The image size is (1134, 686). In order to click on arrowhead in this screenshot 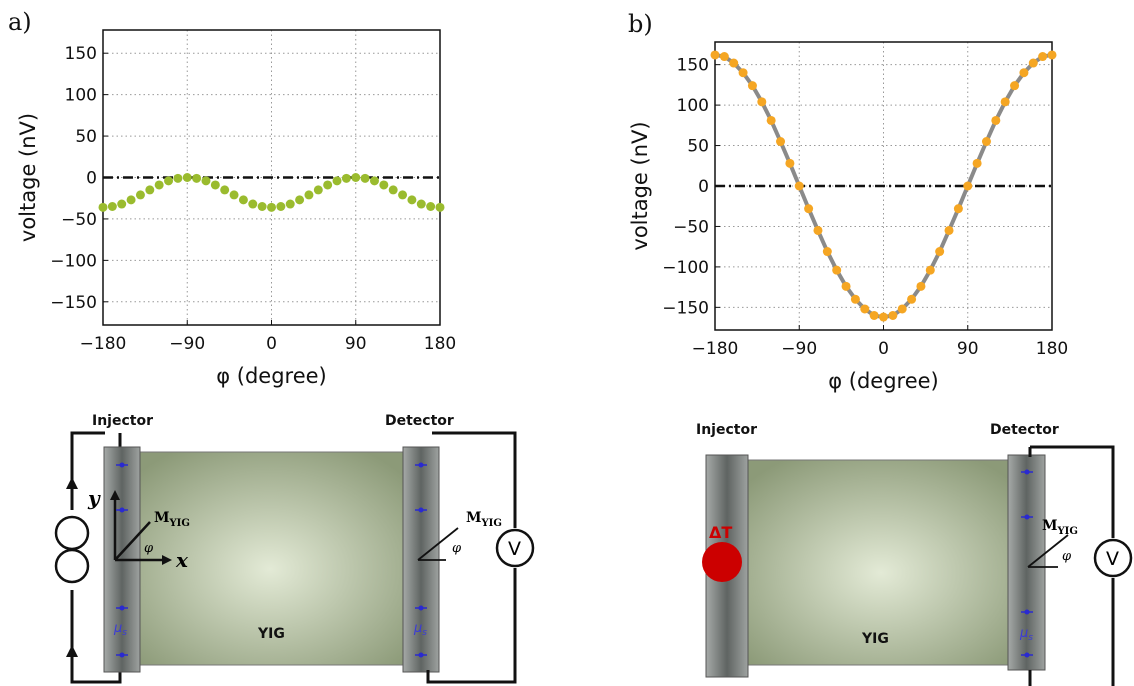, I will do `click(141, 527)`.